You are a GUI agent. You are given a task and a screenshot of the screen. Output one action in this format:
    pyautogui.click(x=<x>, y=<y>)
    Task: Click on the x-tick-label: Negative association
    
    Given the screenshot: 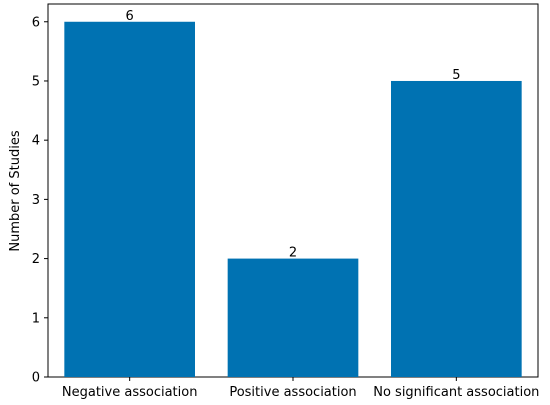 What is the action you would take?
    pyautogui.click(x=130, y=392)
    